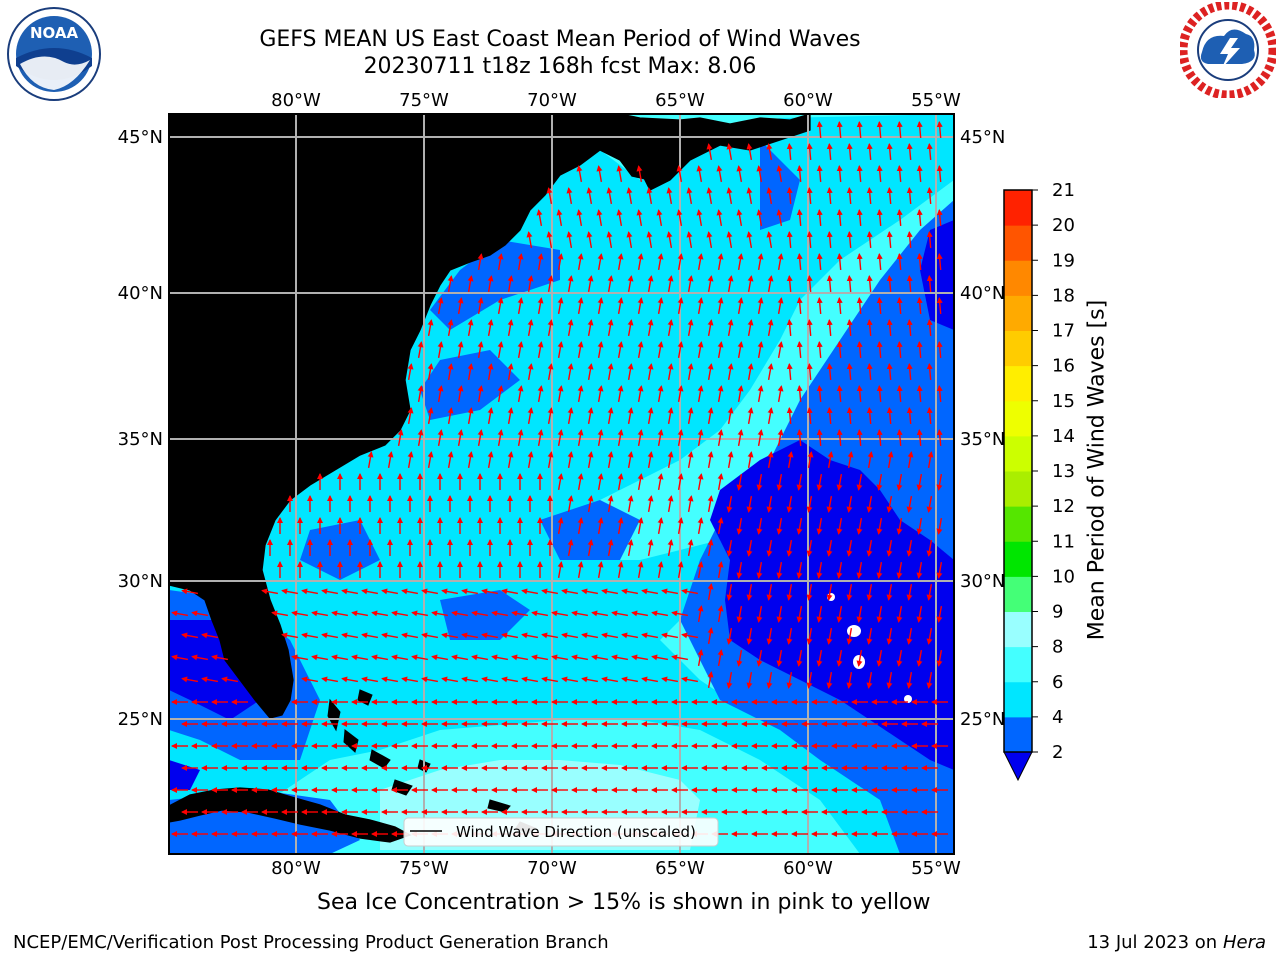 The height and width of the screenshot is (960, 1280). Describe the element at coordinates (1063, 506) in the screenshot. I see `colorbar-tick-label: 12` at that location.